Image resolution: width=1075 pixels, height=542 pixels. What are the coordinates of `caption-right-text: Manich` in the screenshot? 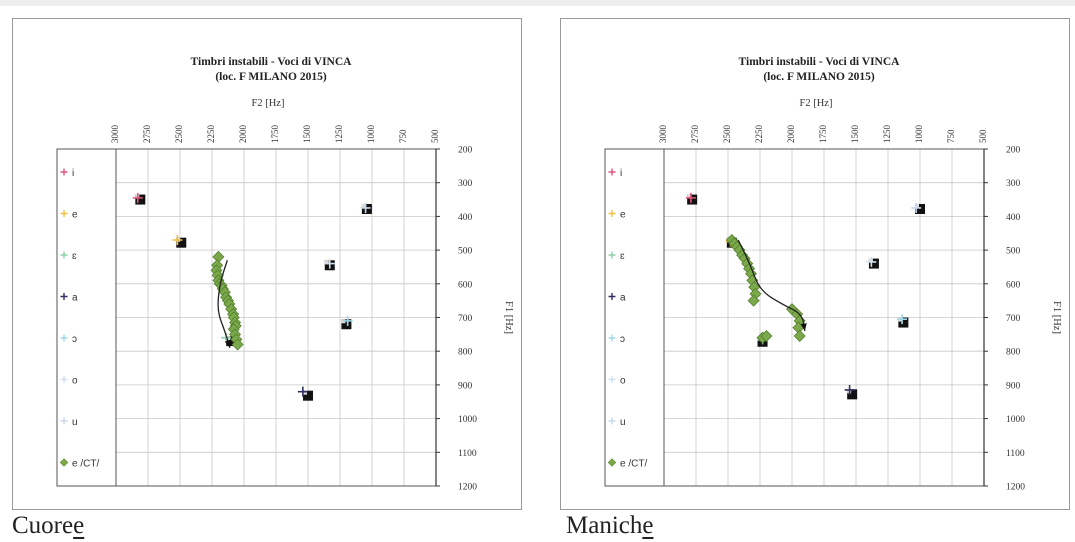 It's located at (604, 525).